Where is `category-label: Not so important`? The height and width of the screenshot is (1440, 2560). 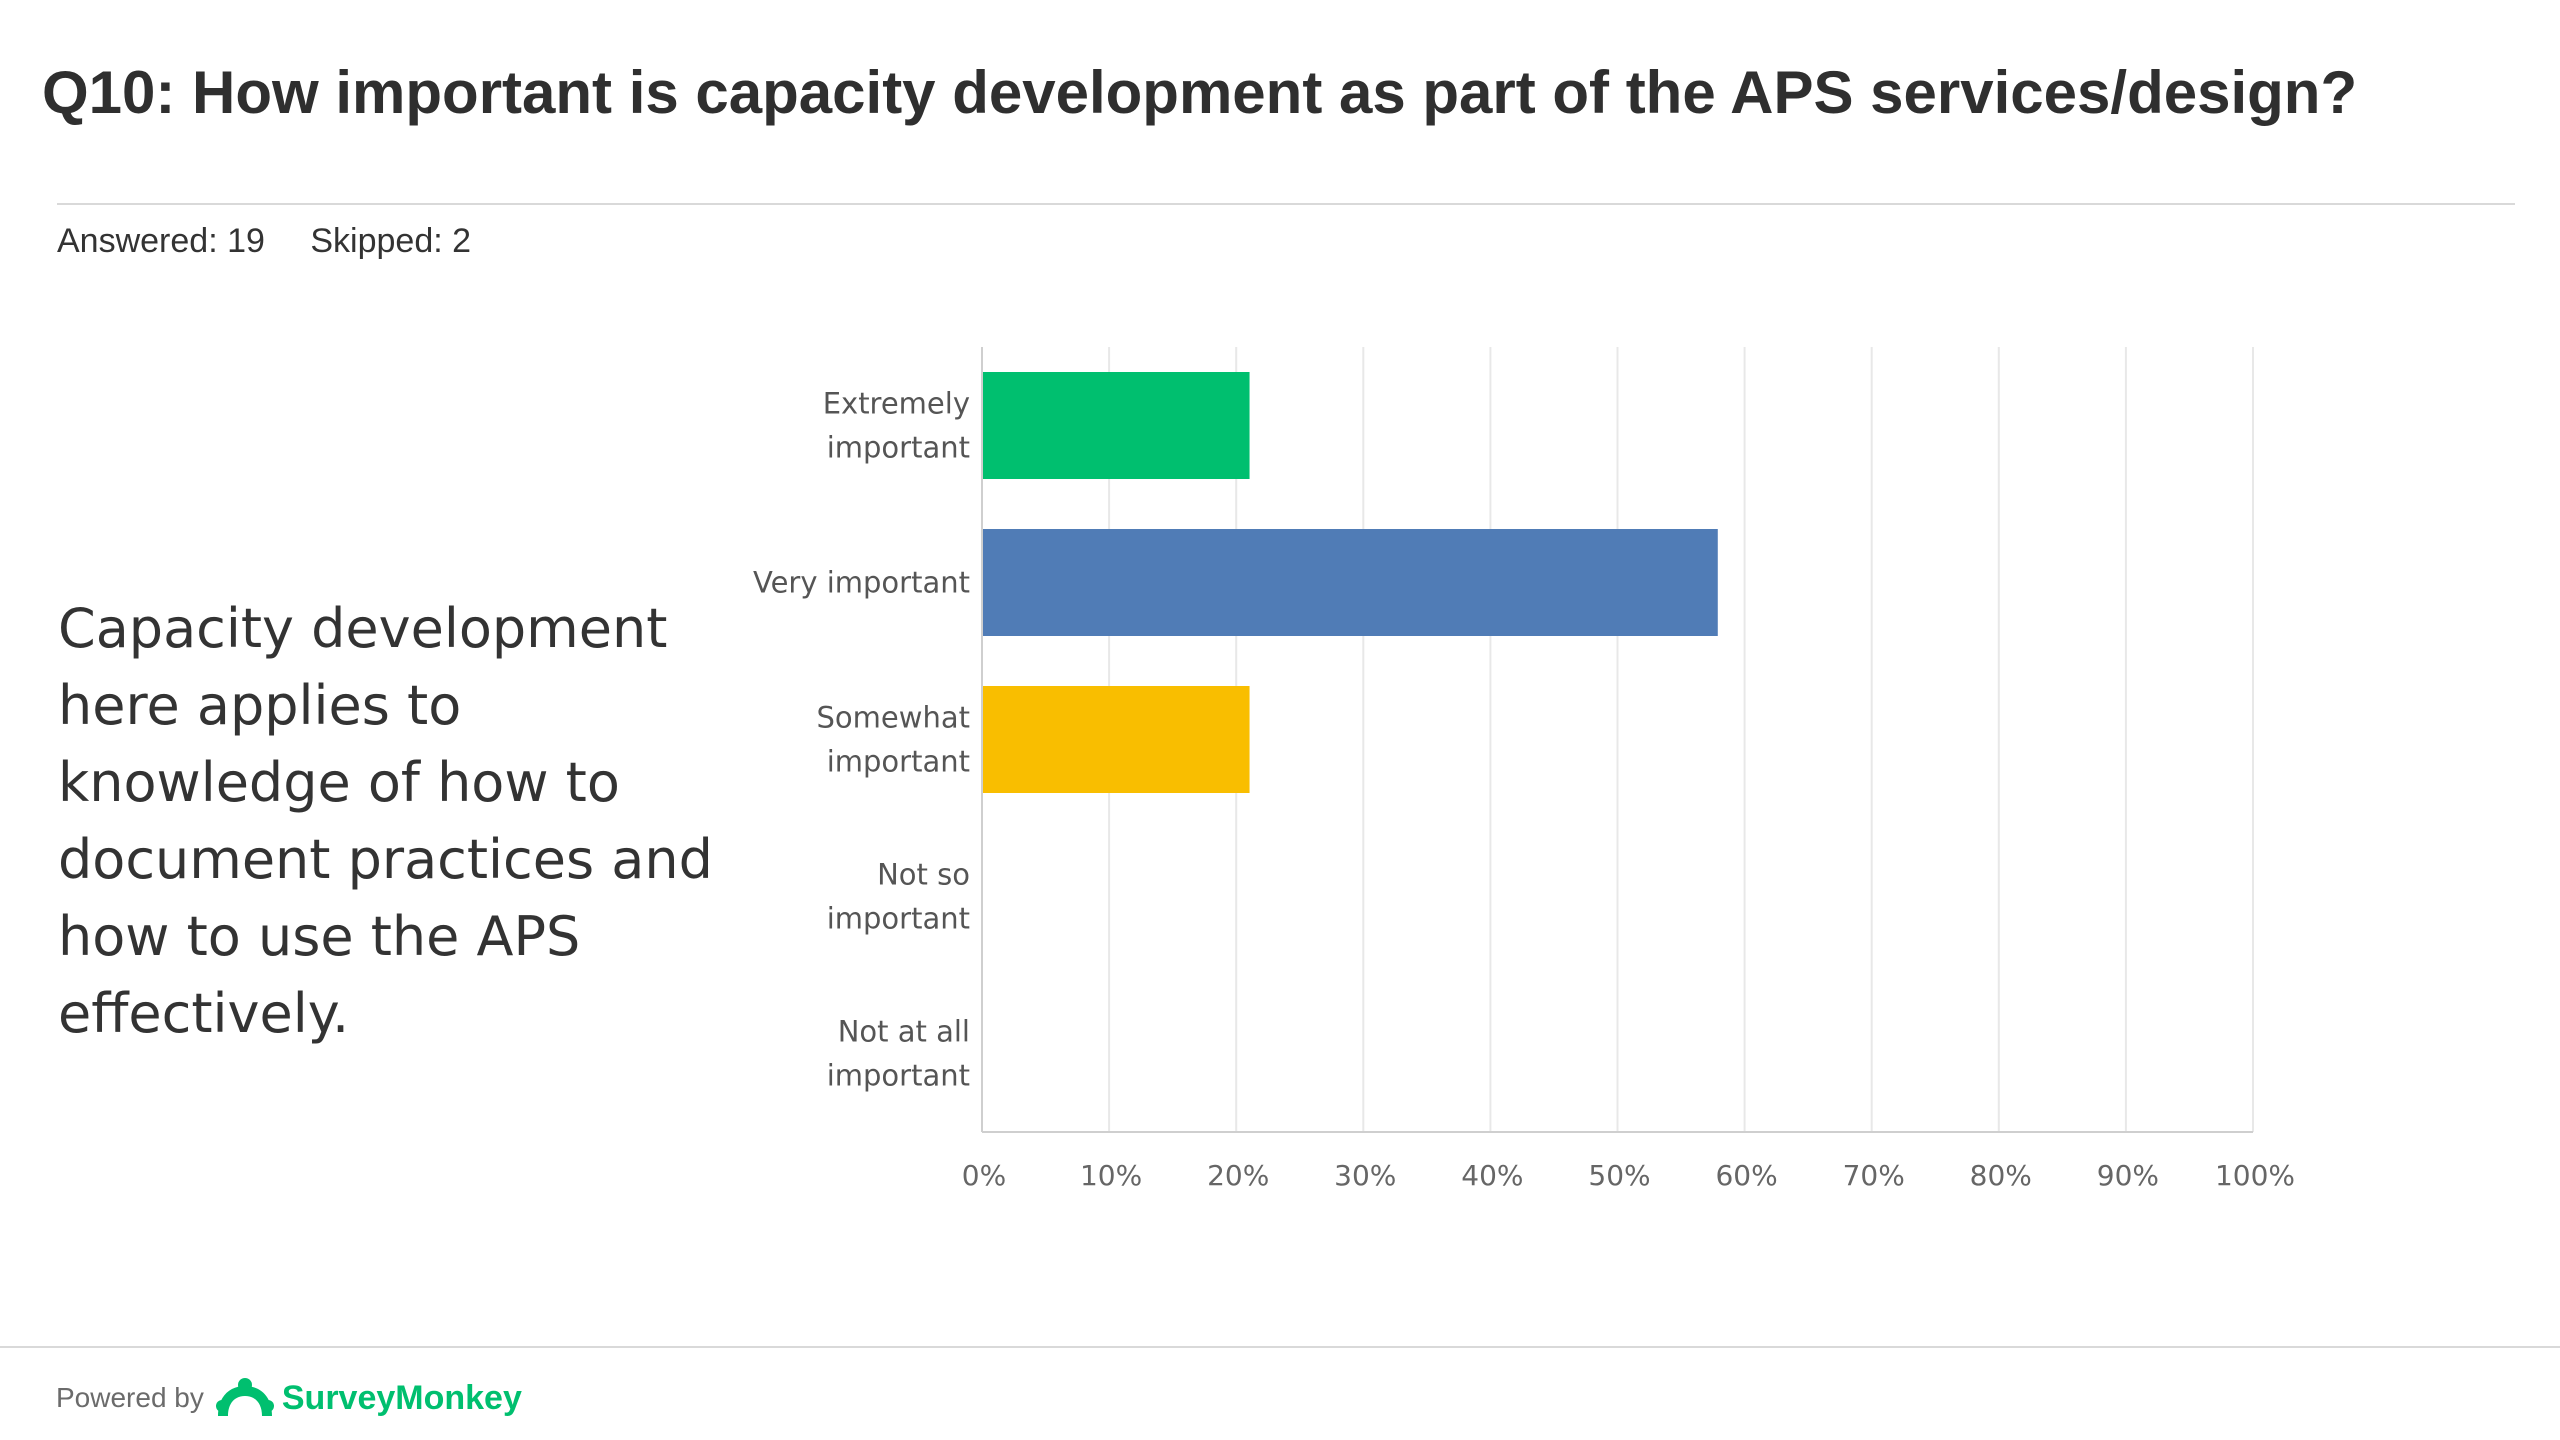 category-label: Not so important is located at coordinates (898, 897).